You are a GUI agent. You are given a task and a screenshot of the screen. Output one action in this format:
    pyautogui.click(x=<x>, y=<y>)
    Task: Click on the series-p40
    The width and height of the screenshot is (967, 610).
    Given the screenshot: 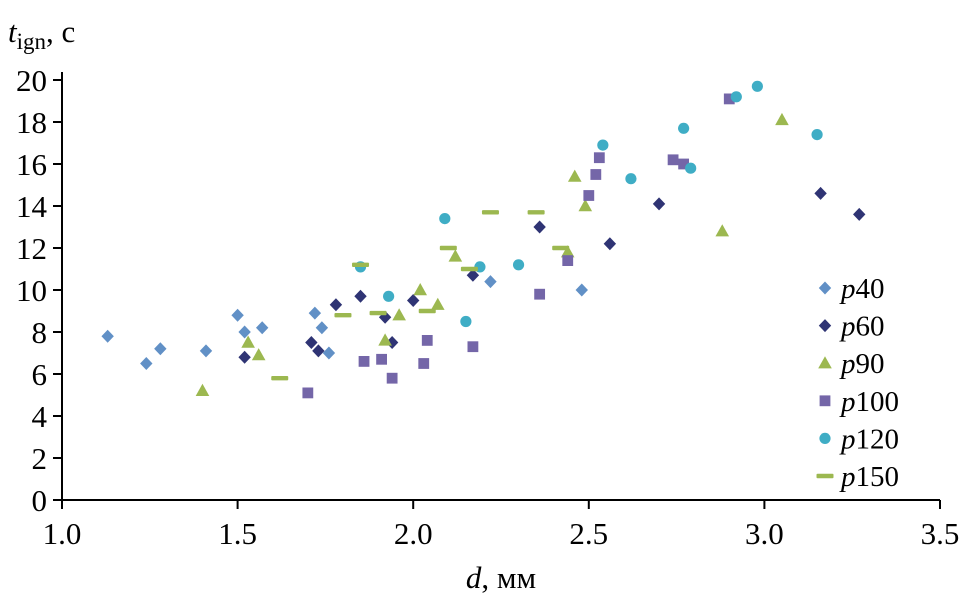 What is the action you would take?
    pyautogui.click(x=344, y=322)
    